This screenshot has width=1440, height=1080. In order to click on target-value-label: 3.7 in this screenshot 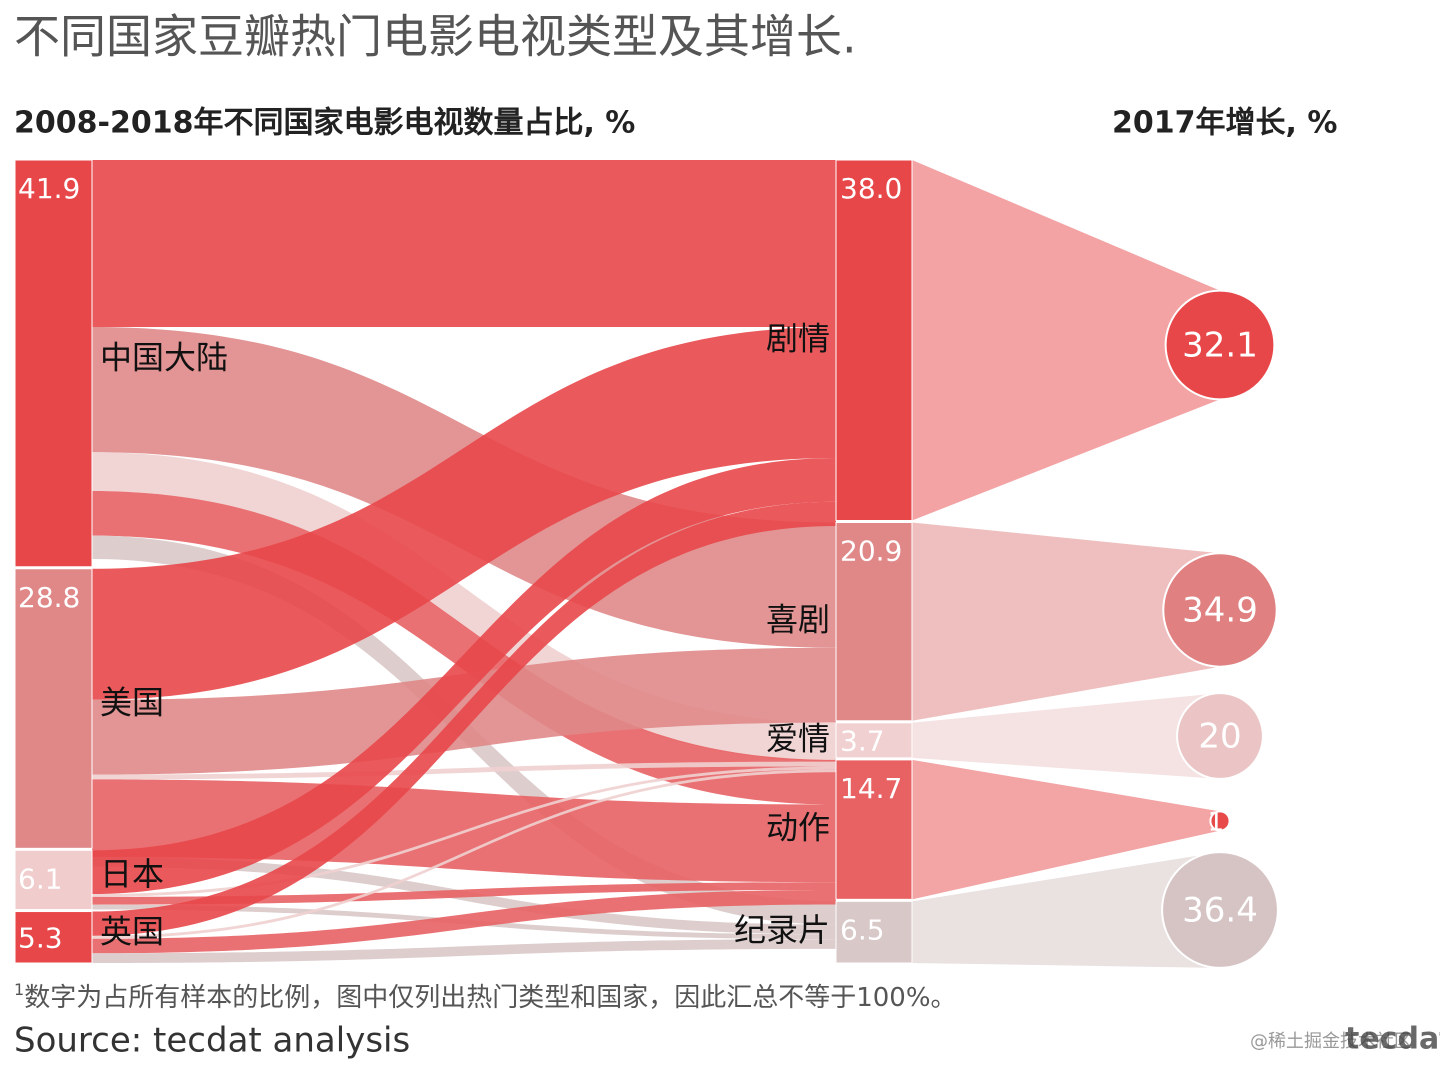, I will do `click(862, 740)`.